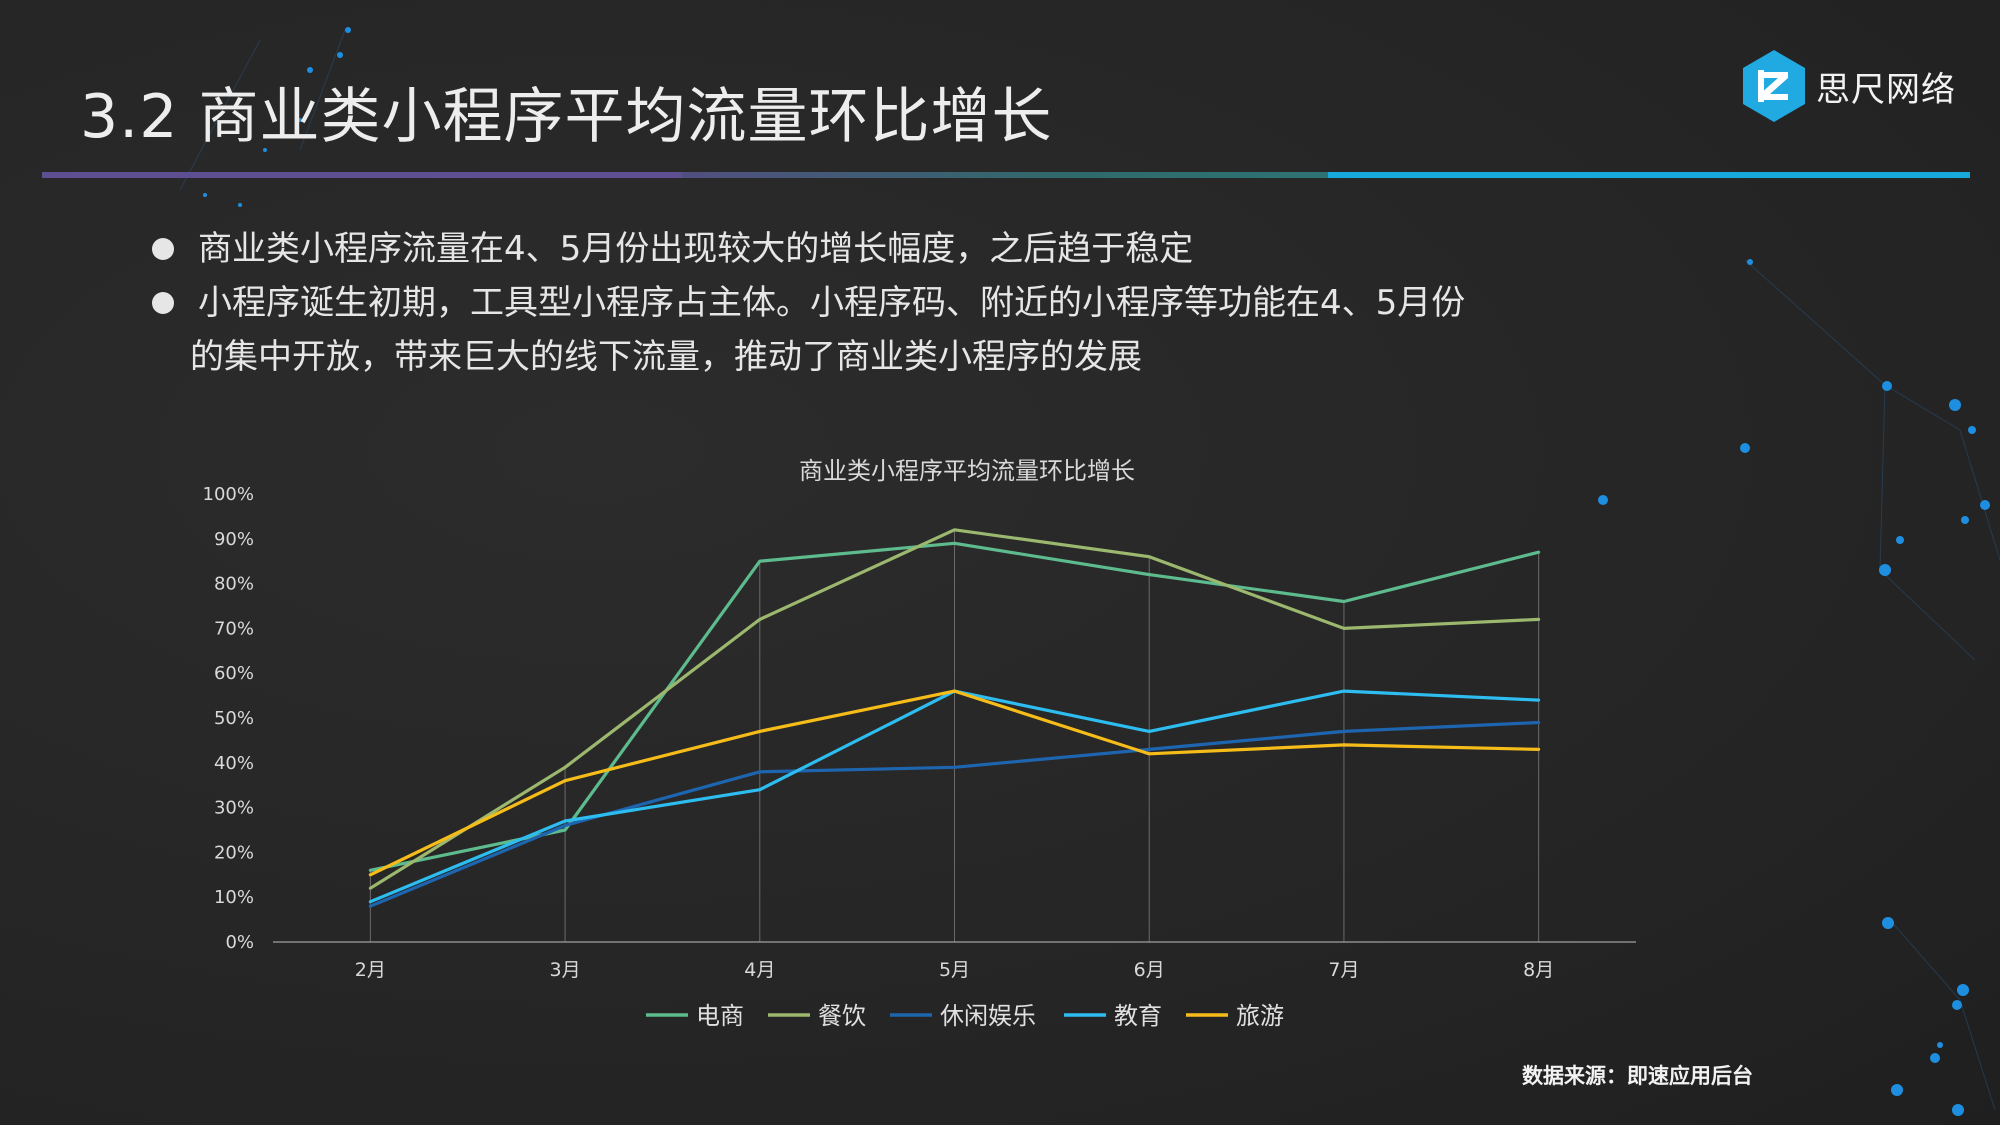  Describe the element at coordinates (720, 1016) in the screenshot. I see `legend-label: 电商` at that location.